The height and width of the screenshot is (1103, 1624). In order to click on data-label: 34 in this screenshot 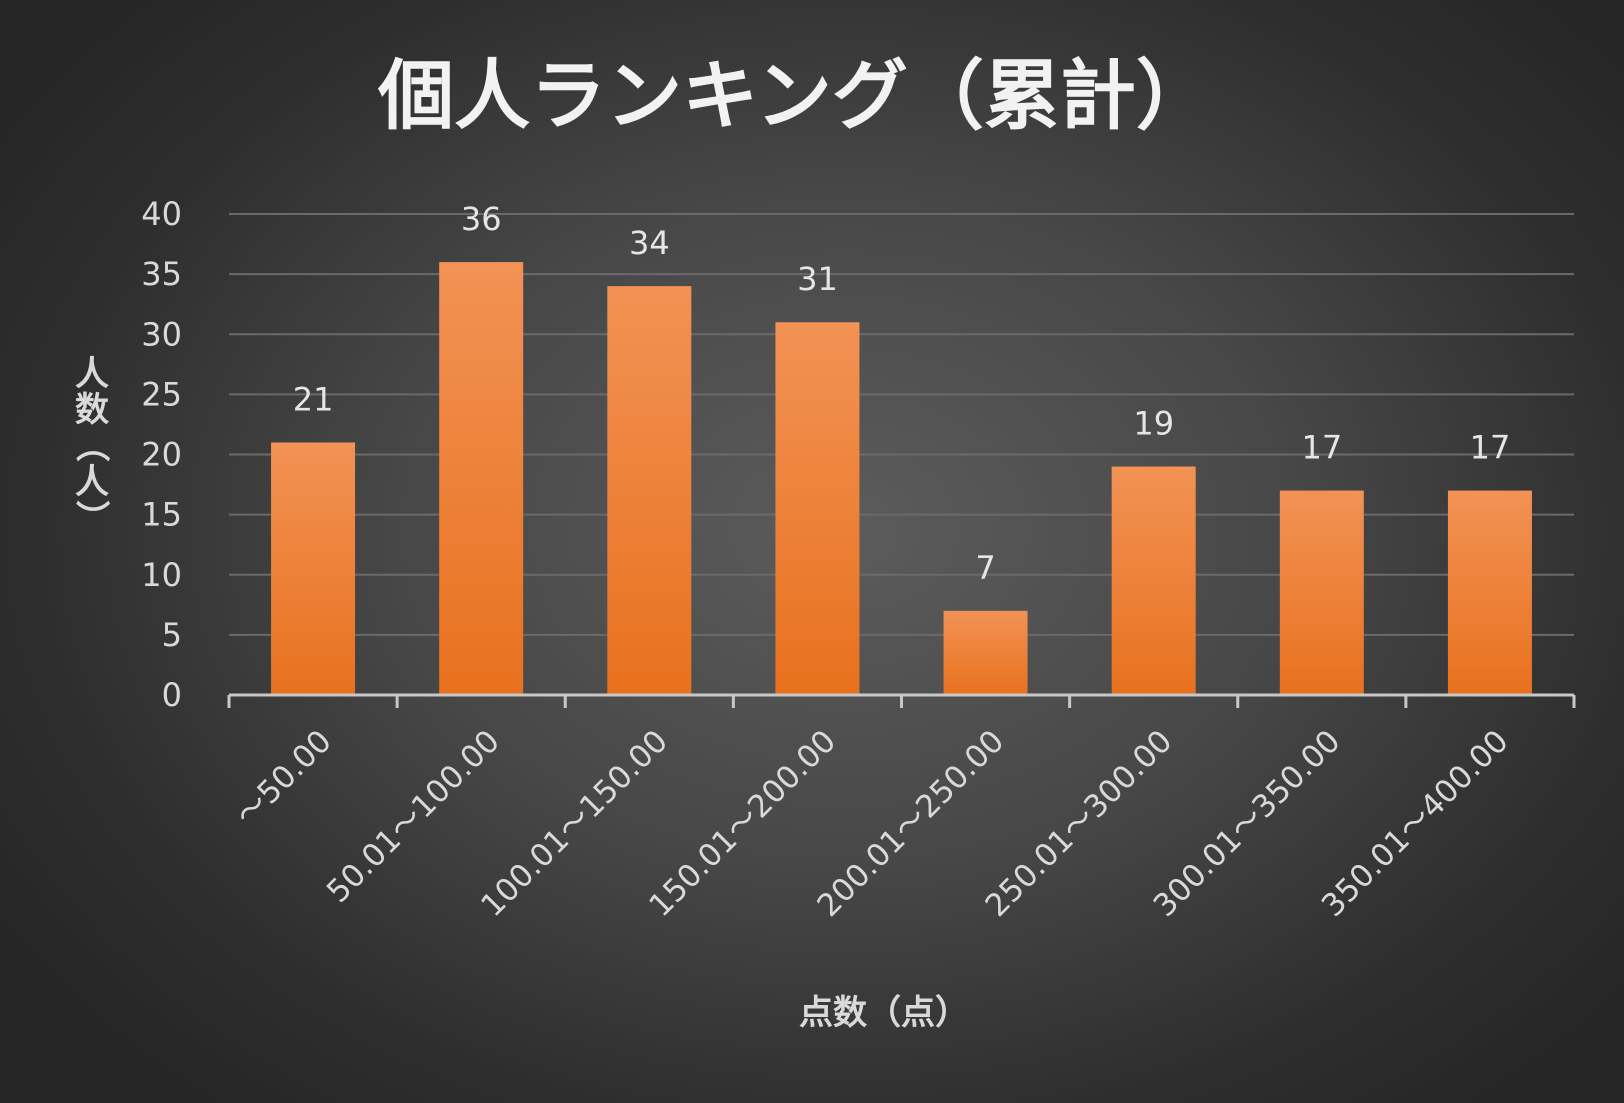, I will do `click(649, 243)`.